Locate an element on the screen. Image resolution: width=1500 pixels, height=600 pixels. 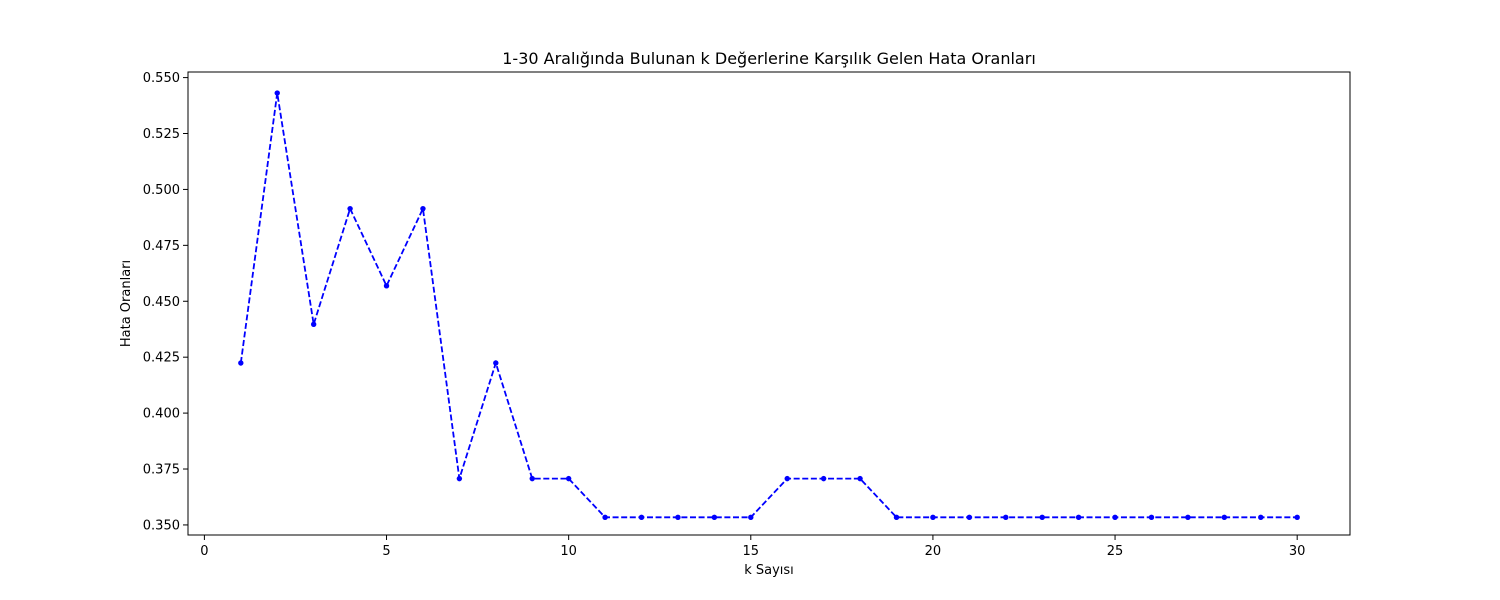
y-tick-label: 0.375 is located at coordinates (161, 470).